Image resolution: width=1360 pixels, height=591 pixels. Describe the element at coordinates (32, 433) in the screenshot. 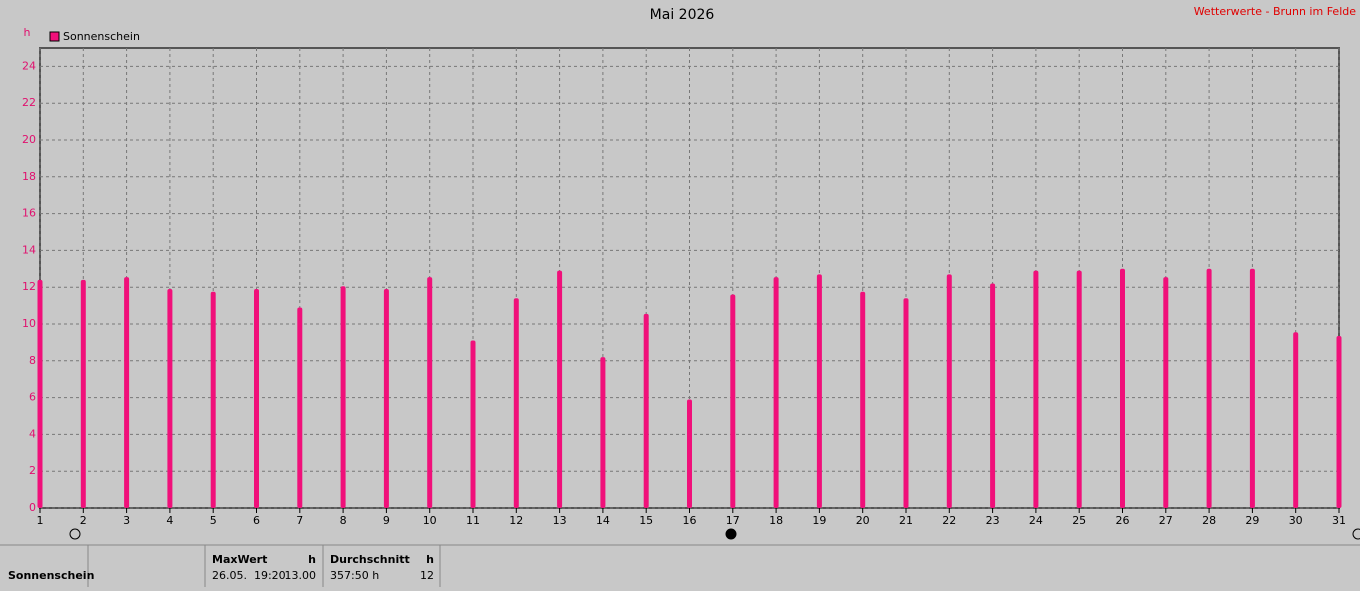

I see `y-tick-label: 4` at that location.